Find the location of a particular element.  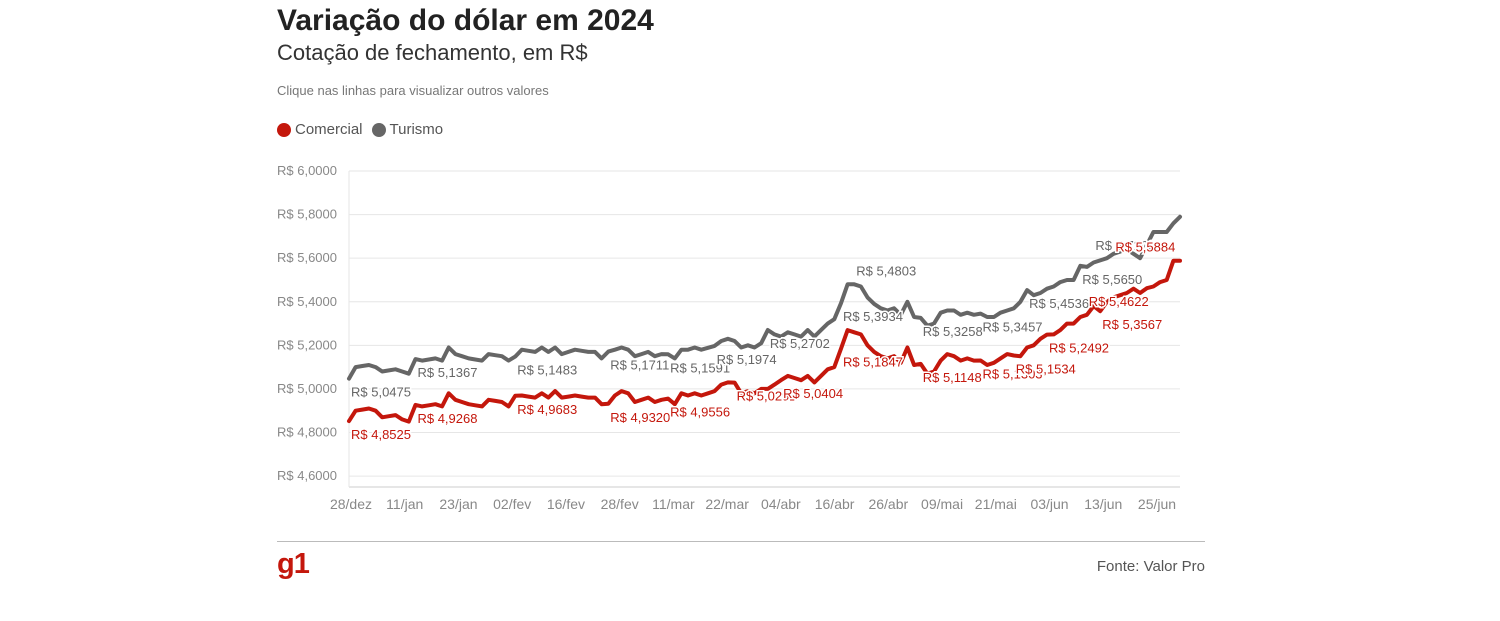

legend-item-comercial: Comercial is located at coordinates (320, 129).